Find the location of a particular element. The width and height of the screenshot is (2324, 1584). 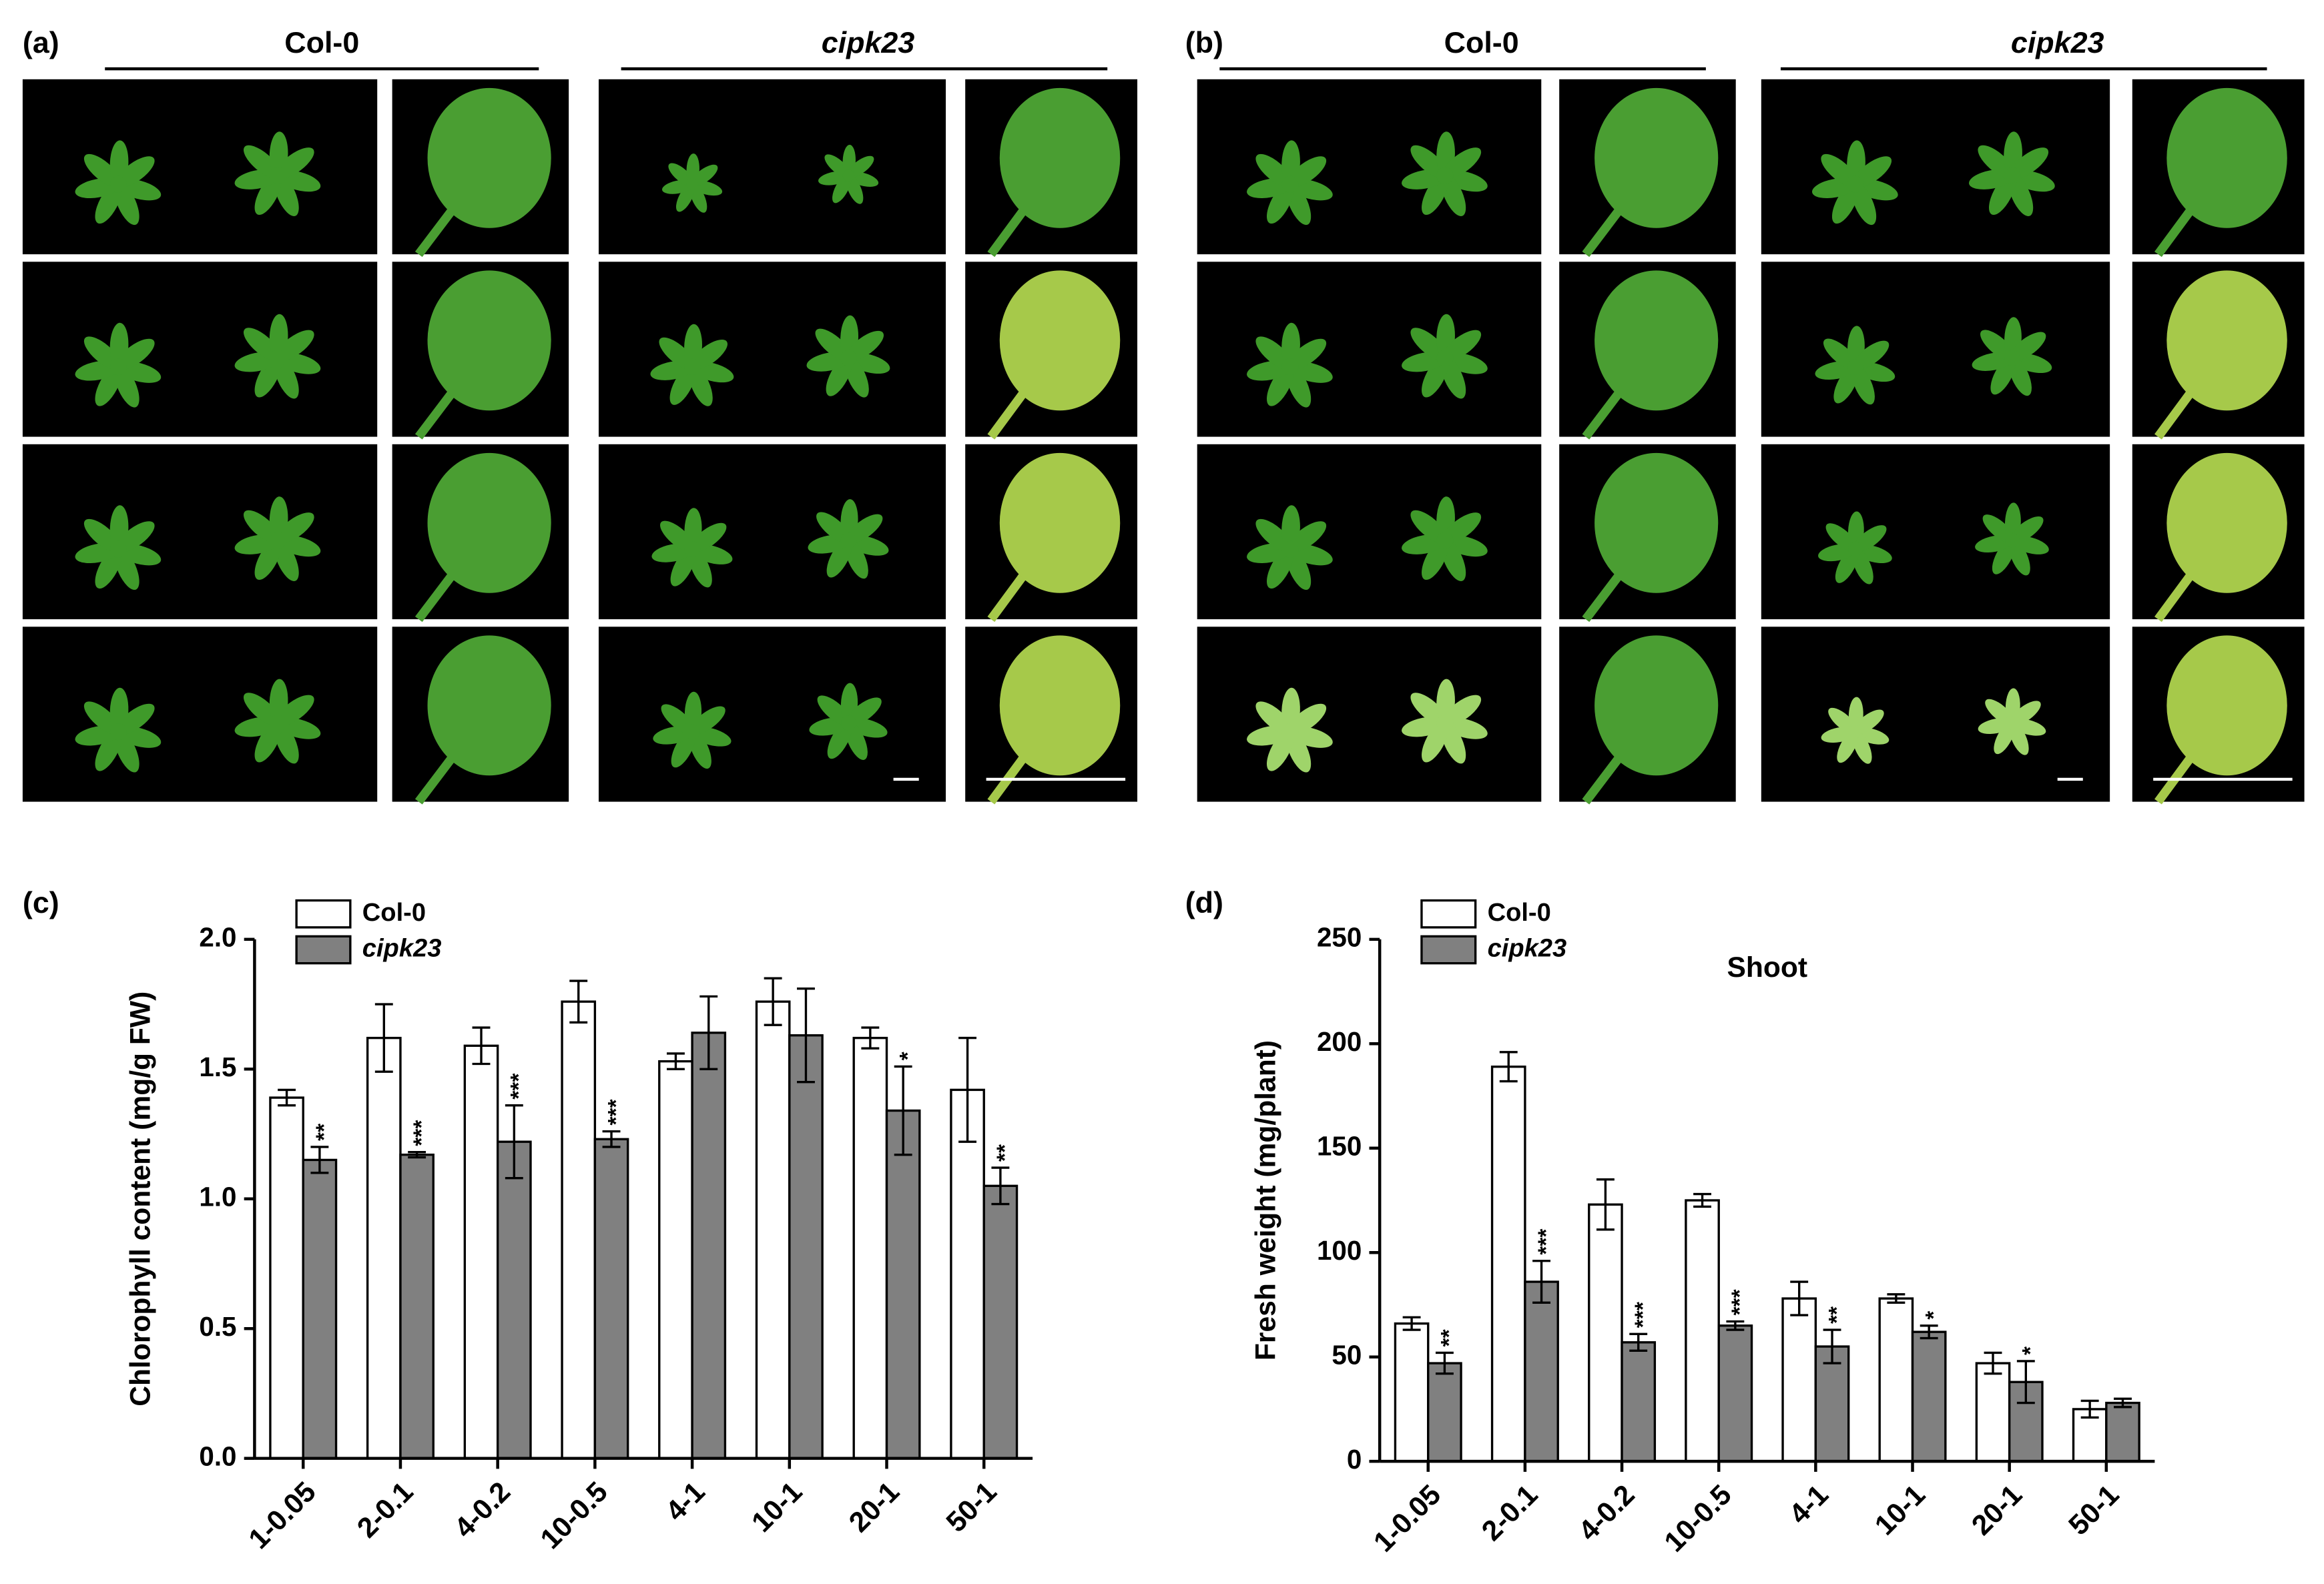

chart-title: Shoot is located at coordinates (1767, 967).